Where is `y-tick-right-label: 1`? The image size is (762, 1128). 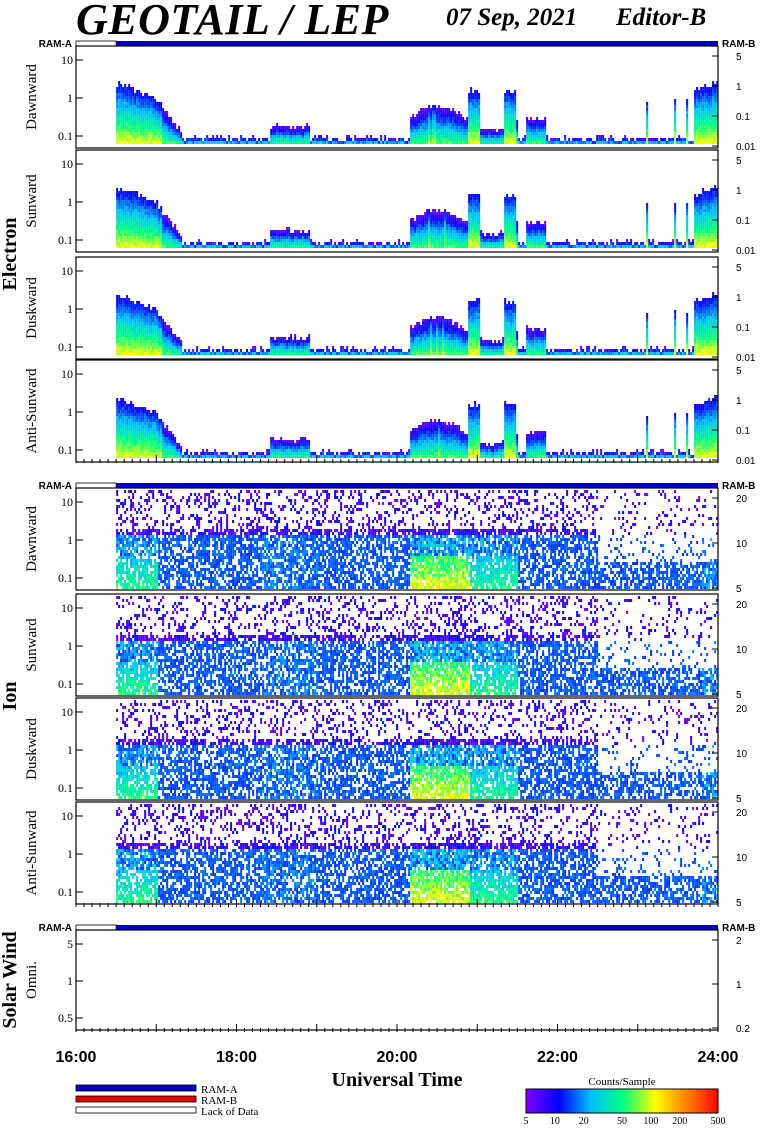
y-tick-right-label: 1 is located at coordinates (739, 191).